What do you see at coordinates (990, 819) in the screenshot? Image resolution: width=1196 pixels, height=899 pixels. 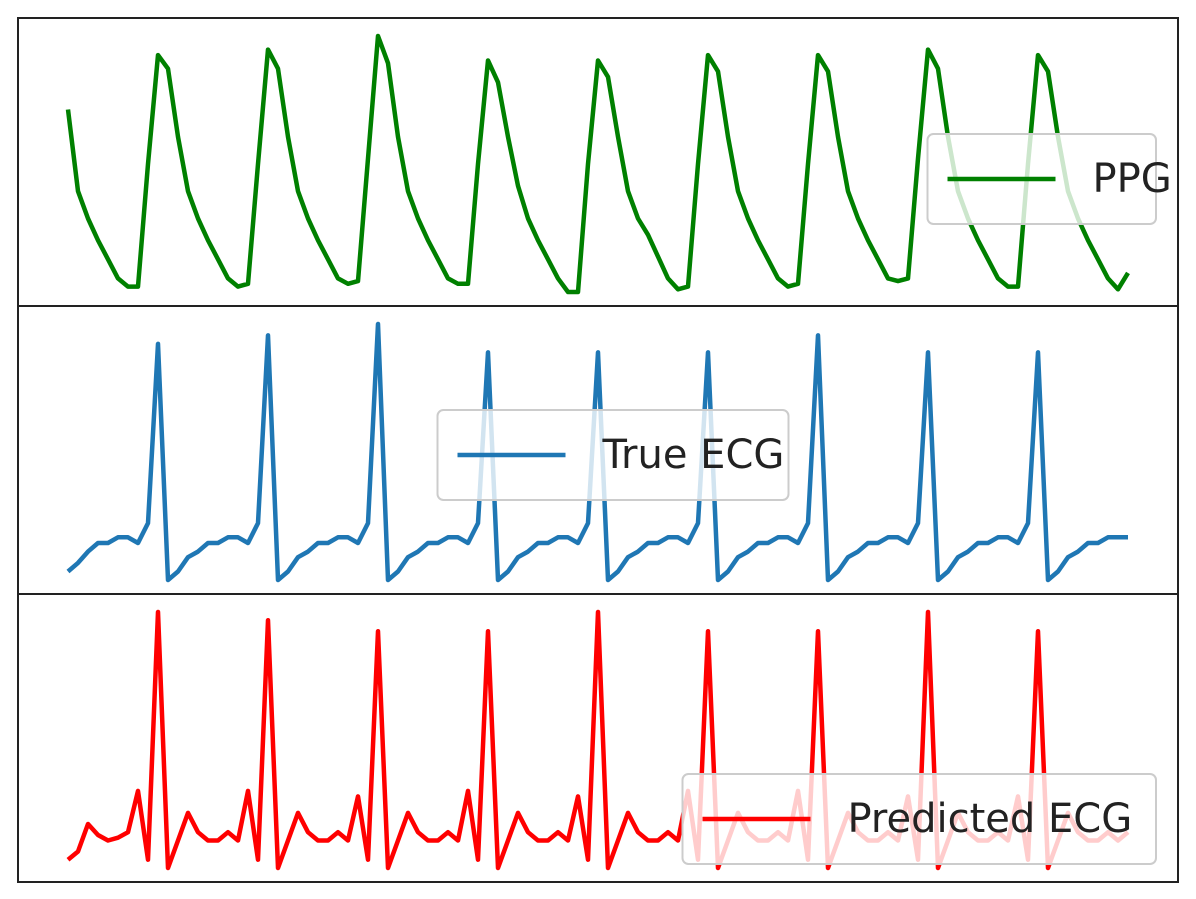 I see `legend-label: Predicted ECG` at bounding box center [990, 819].